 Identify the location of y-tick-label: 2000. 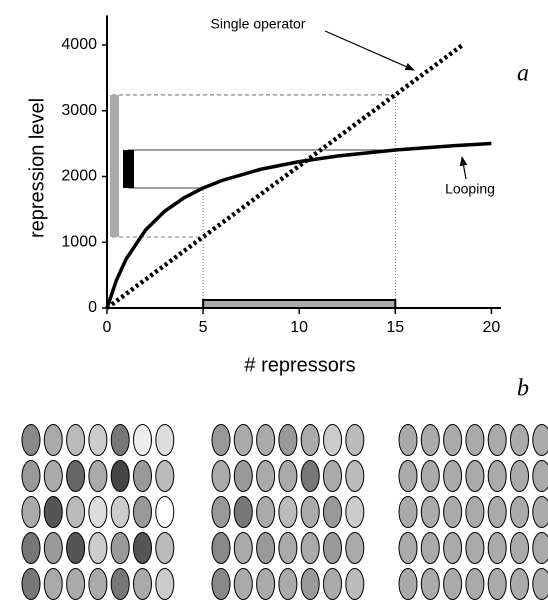
(79, 176).